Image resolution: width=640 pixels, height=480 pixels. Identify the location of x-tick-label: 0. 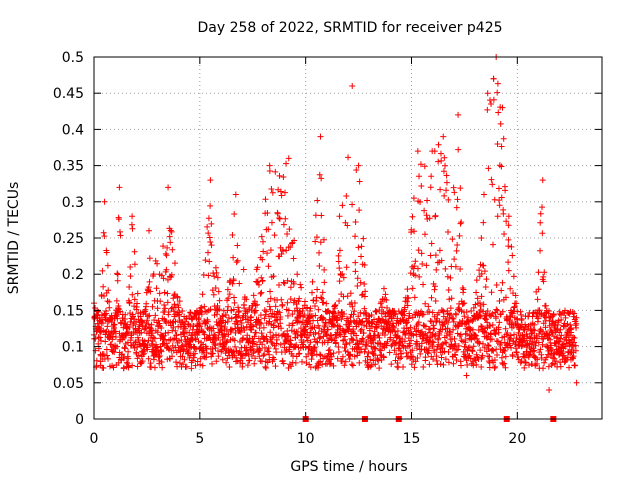
(94, 439).